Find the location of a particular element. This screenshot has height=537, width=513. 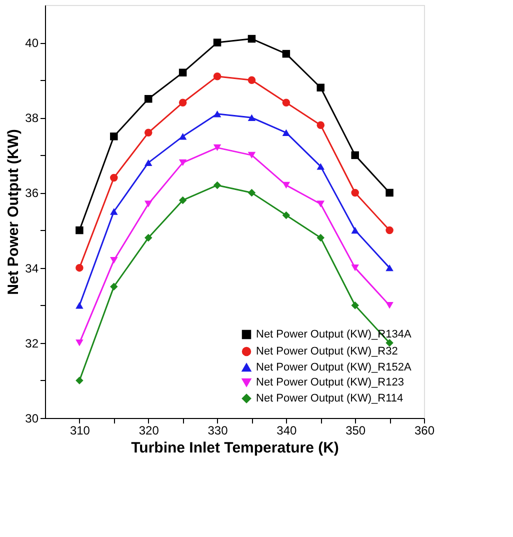

y-tick-label: 40 is located at coordinates (32, 43).